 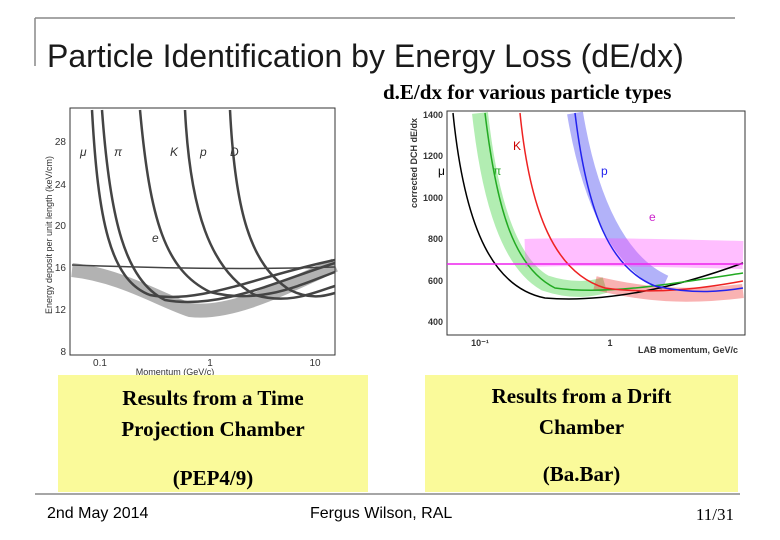 What do you see at coordinates (175, 371) in the screenshot?
I see `x-axis-label: Momentum (GeV/c)` at bounding box center [175, 371].